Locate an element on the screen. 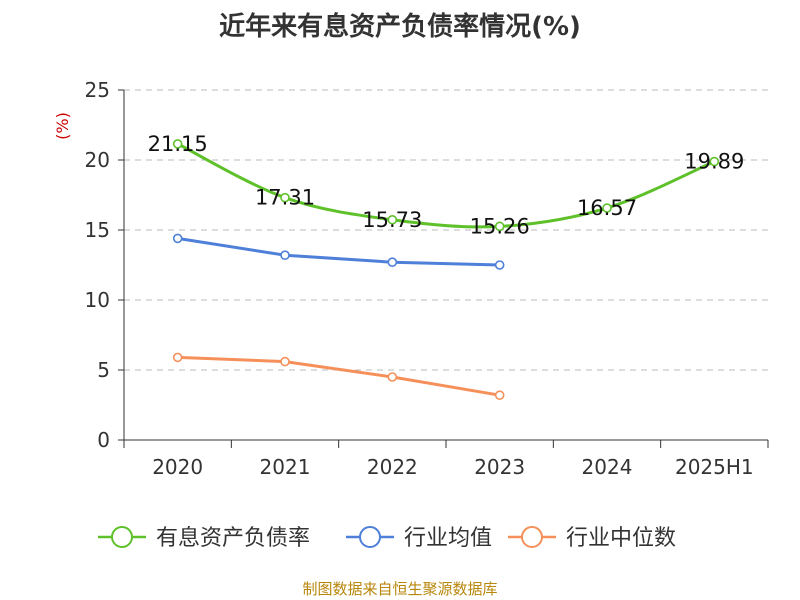 This screenshot has height=600, width=800. data-label: 15.73 is located at coordinates (392, 220).